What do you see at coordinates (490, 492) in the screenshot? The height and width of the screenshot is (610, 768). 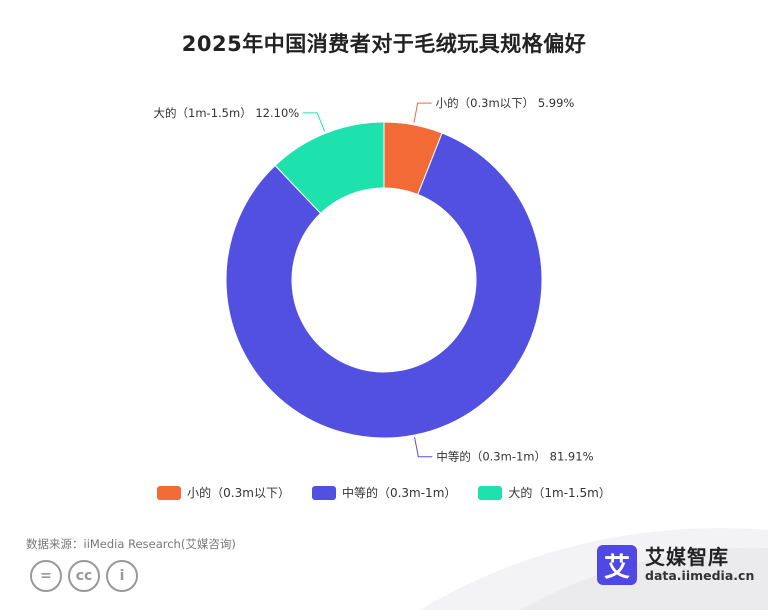 I see `legend-swatch-large` at bounding box center [490, 492].